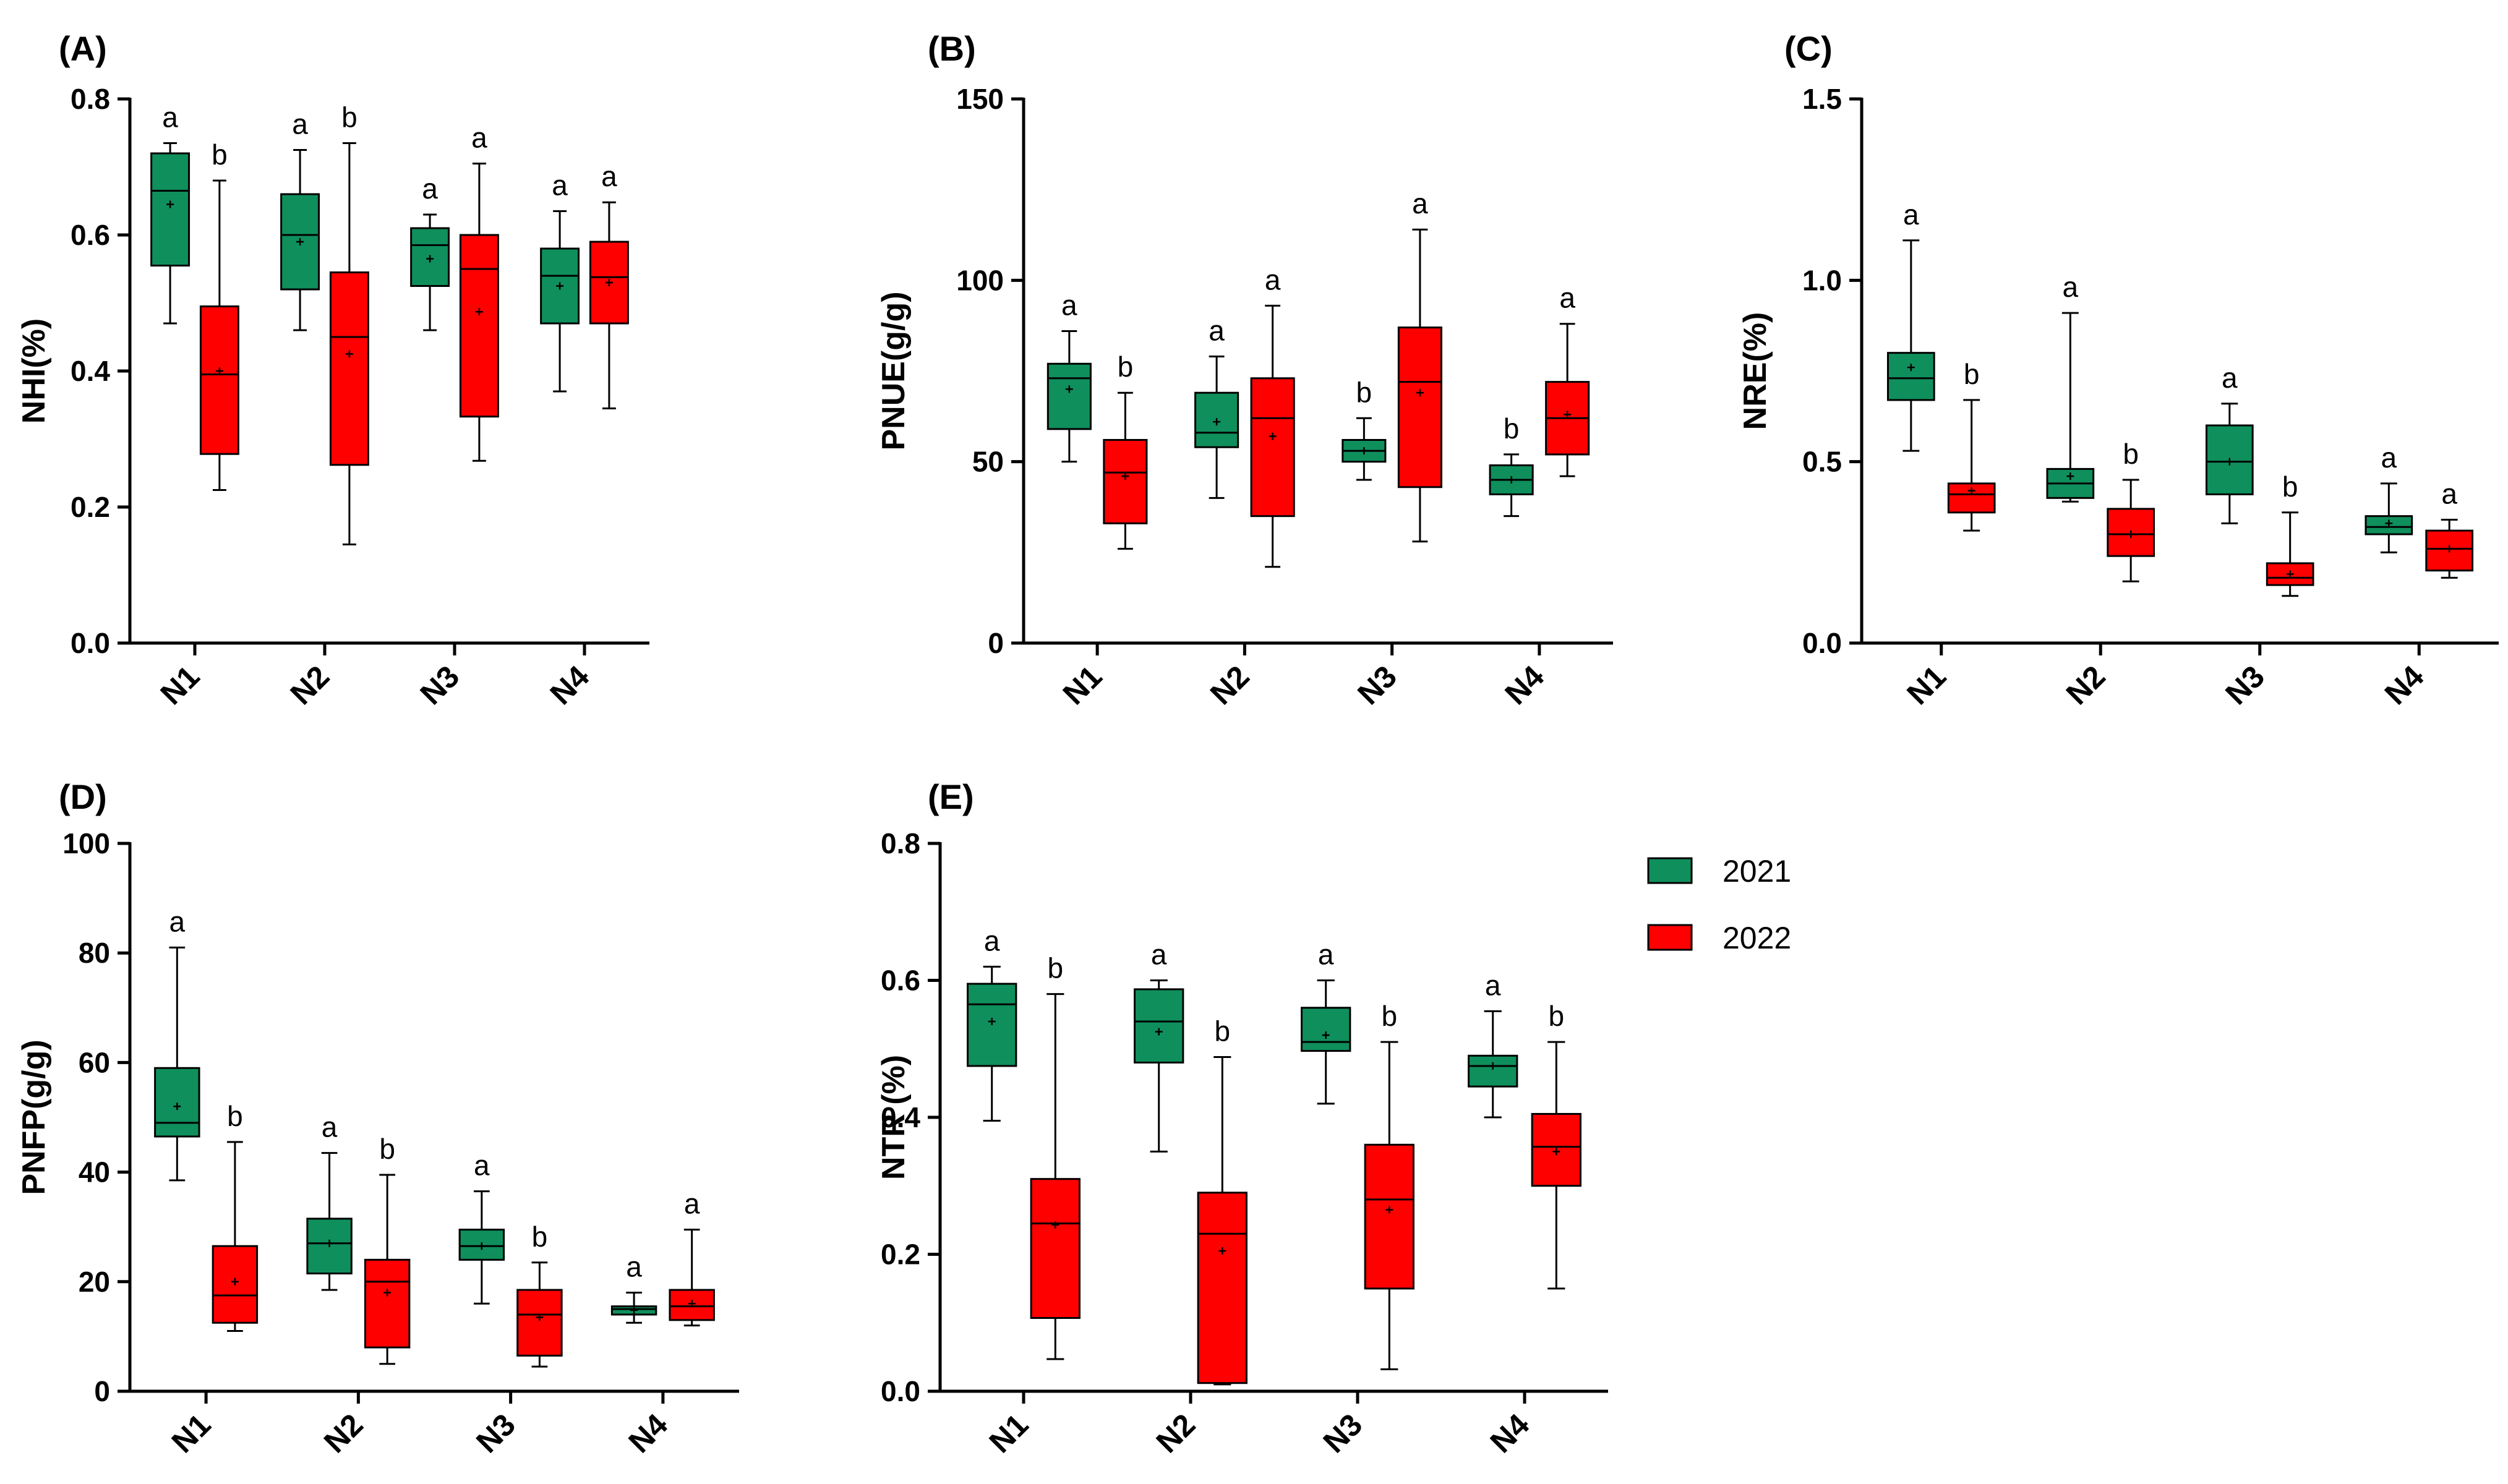  I want to click on box-2022-N2: b, so click(387, 1249).